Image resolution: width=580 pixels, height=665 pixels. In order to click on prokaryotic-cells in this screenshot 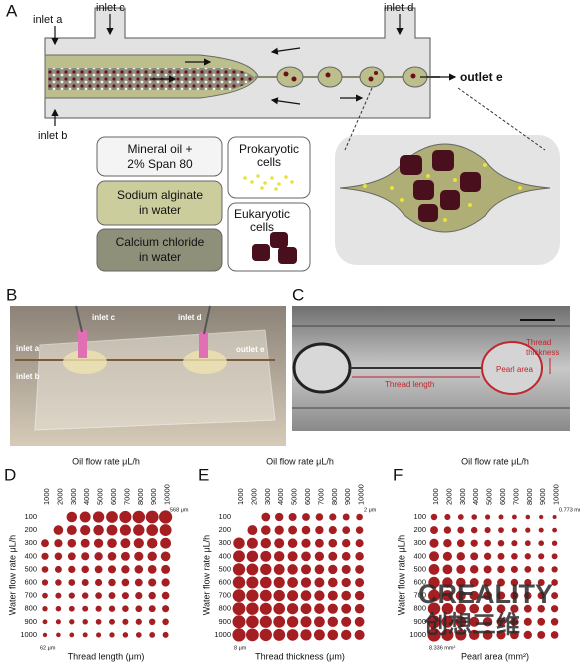, I will do `click(268, 182)`.